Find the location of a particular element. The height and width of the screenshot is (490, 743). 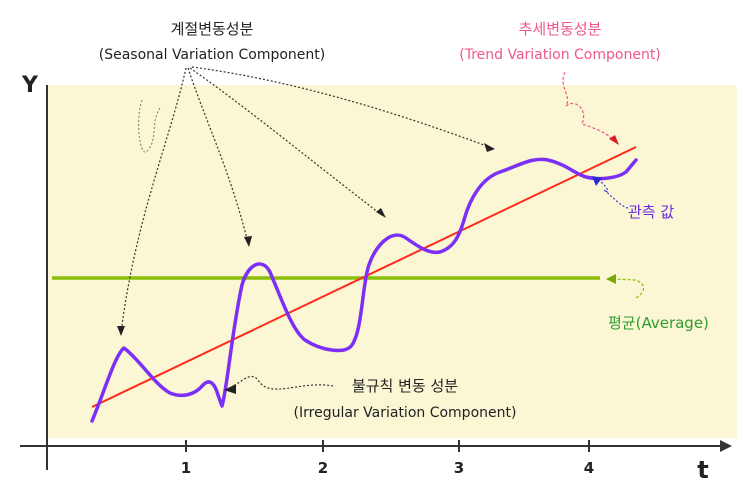

average-arrowhead is located at coordinates (611, 279).